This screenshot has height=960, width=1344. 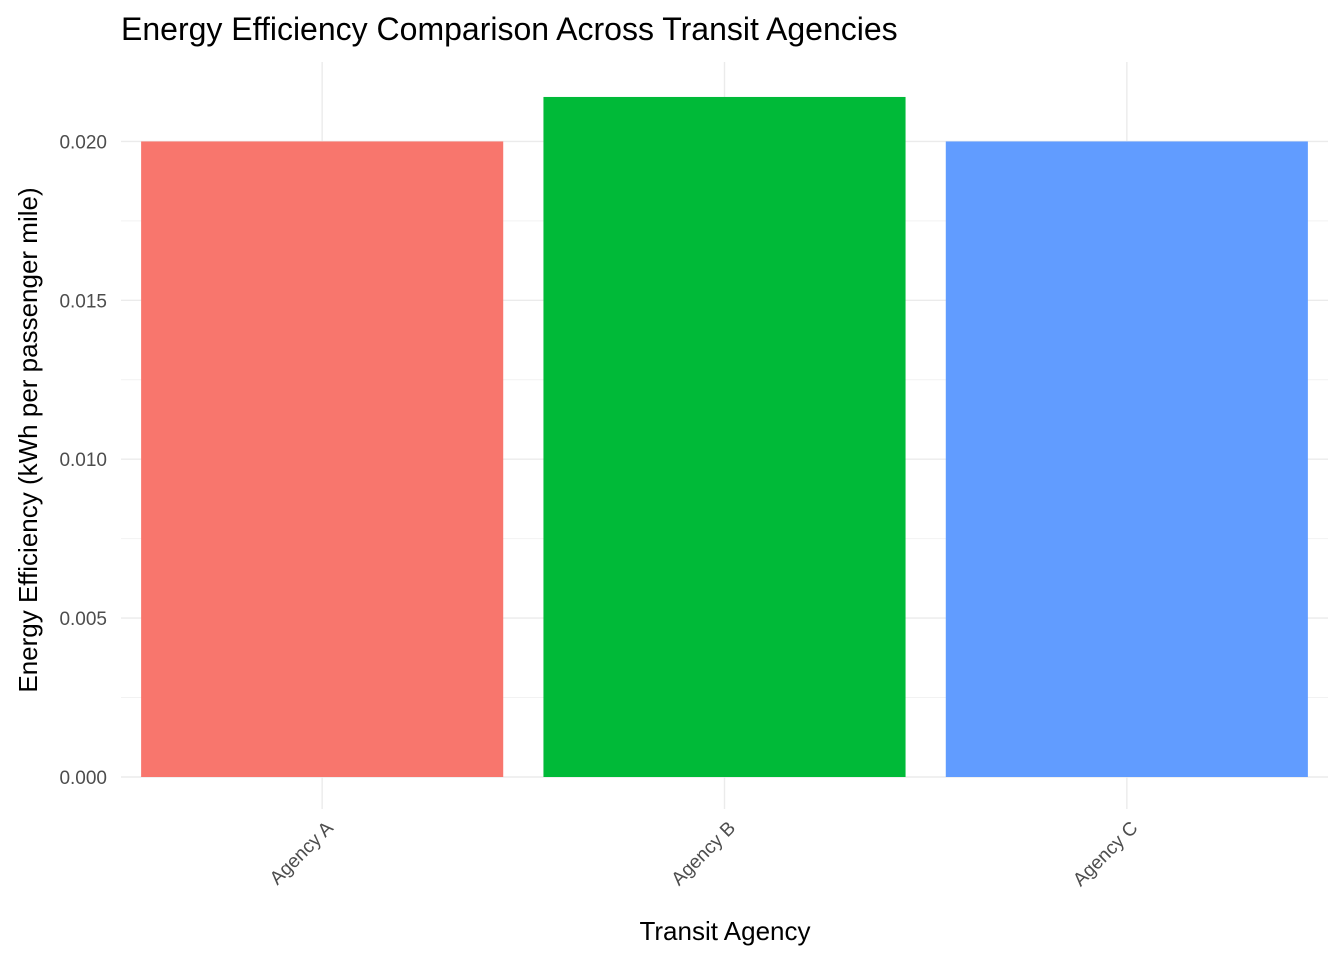 I want to click on x-axis-title: Transit Agency, so click(x=724, y=931).